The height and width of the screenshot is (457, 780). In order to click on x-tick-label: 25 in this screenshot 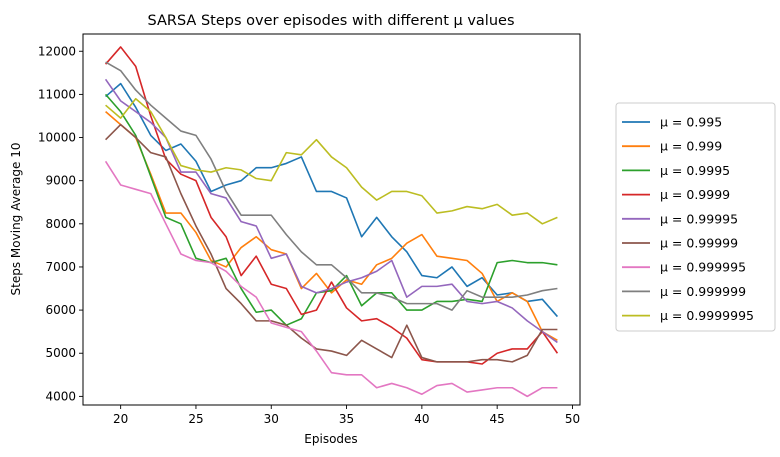, I will do `click(195, 419)`.